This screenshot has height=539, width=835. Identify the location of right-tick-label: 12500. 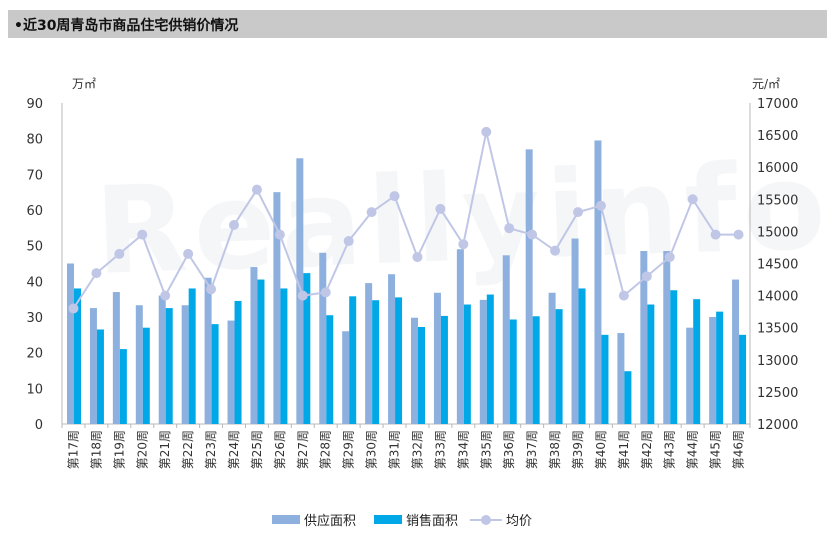
(777, 393).